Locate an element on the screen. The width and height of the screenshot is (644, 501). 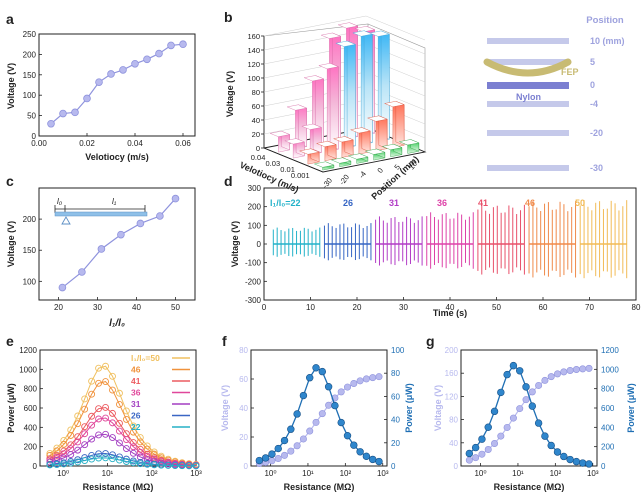
panel-label-c: c is located at coordinates (10, 181).